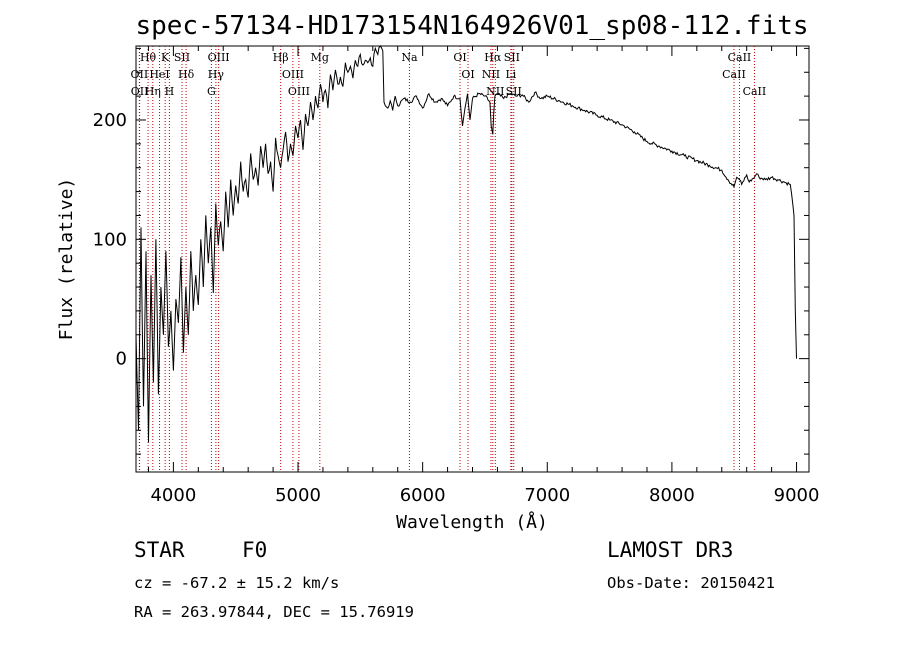 Image resolution: width=900 pixels, height=649 pixels. What do you see at coordinates (121, 359) in the screenshot?
I see `y-tick-label-0: 0` at bounding box center [121, 359].